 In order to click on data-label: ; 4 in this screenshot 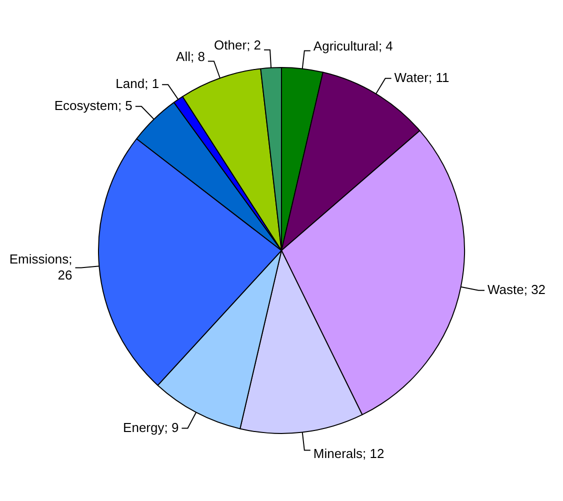, I will do `click(385, 46)`.